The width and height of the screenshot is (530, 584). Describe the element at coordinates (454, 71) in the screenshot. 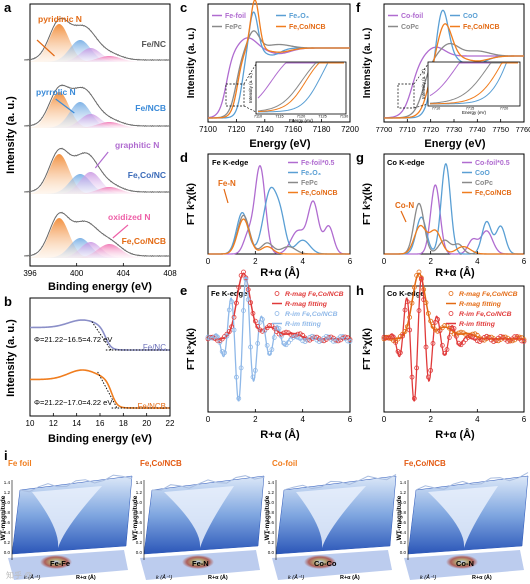

I see `panel-f-curve-fe-co-ncb` at that location.